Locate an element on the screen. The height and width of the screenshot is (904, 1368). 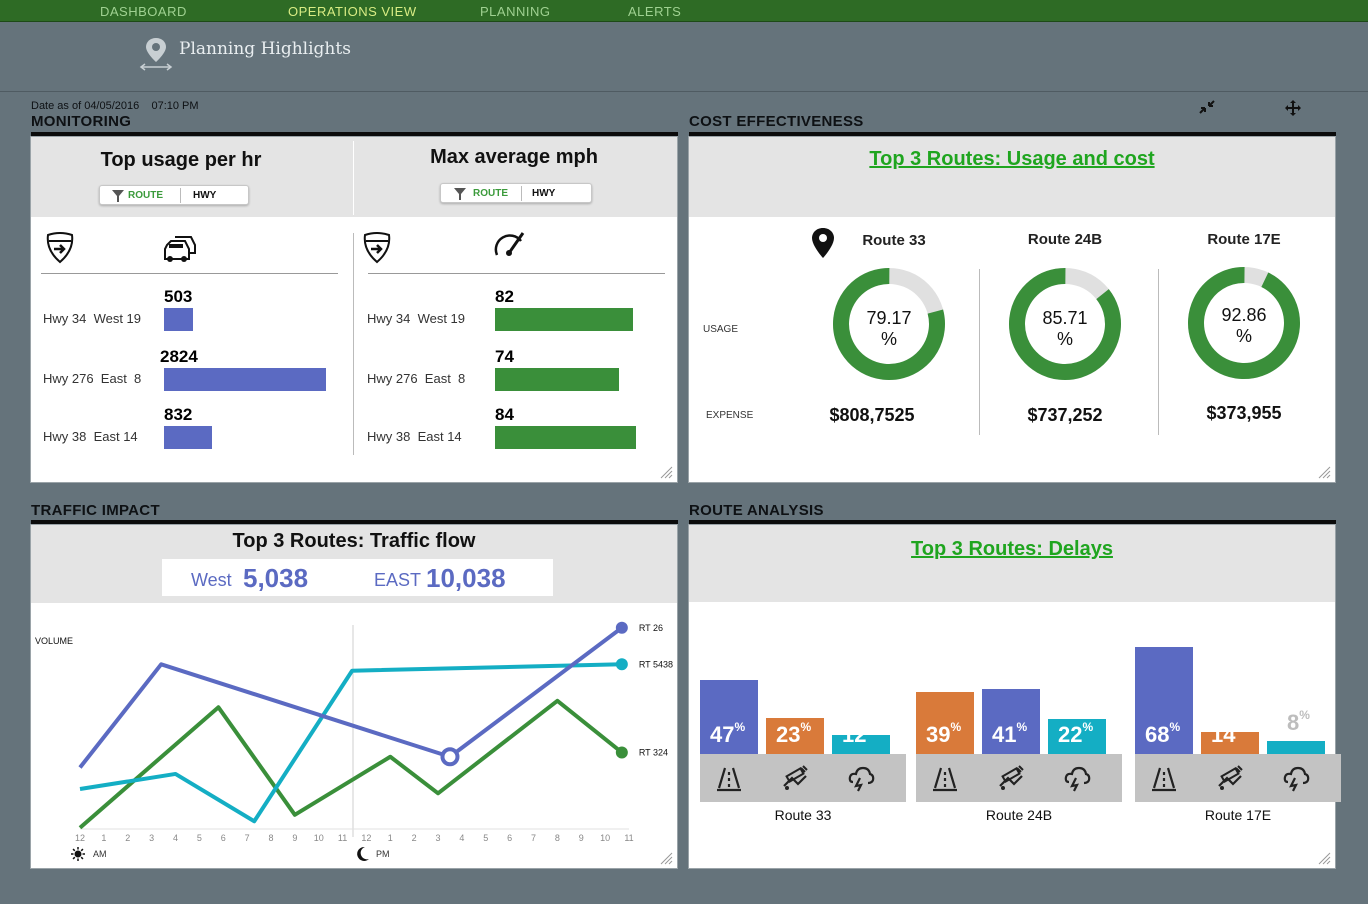
nav-dashboard: DASHBOARD is located at coordinates (143, 11).